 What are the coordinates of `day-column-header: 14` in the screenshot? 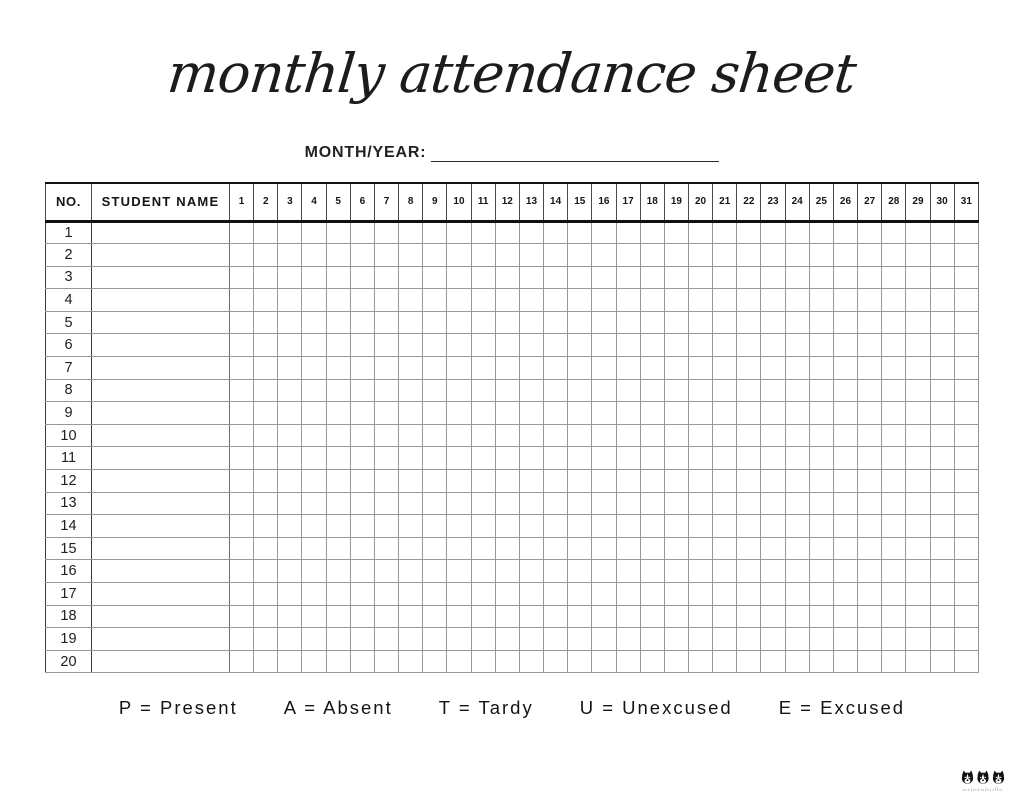 It's located at (556, 202).